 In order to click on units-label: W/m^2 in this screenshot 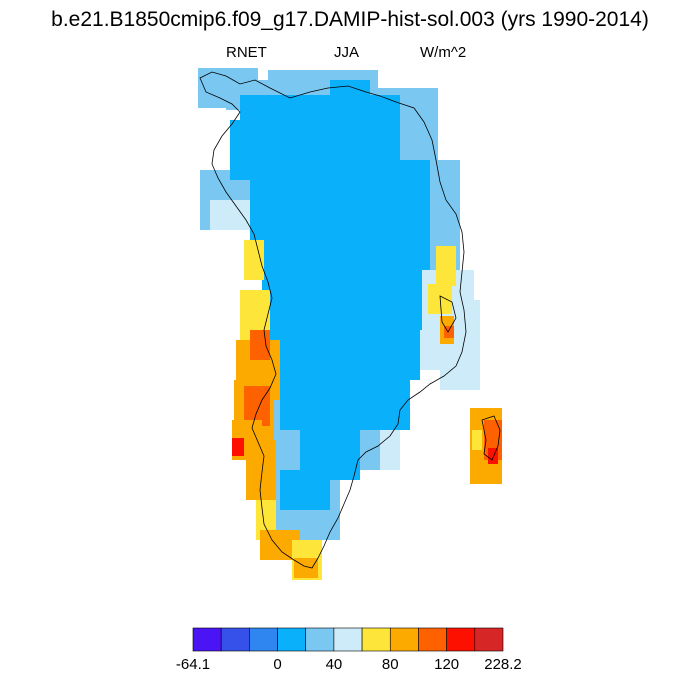, I will do `click(443, 52)`.